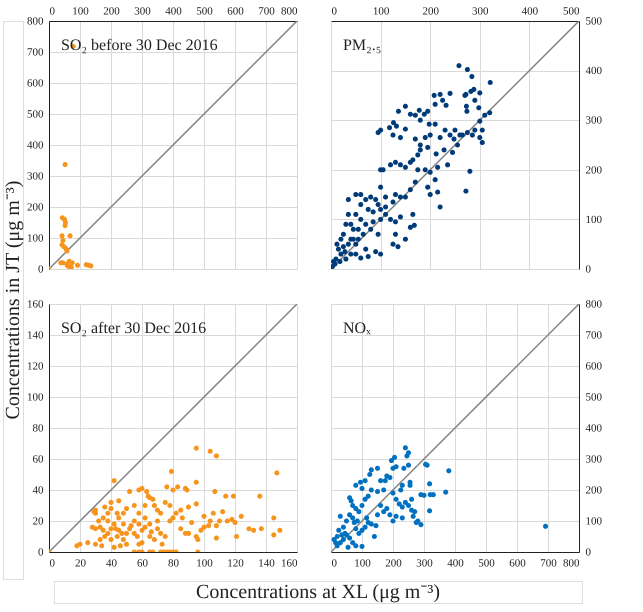  Describe the element at coordinates (235, 564) in the screenshot. I see `x-tick-label: 120` at that location.